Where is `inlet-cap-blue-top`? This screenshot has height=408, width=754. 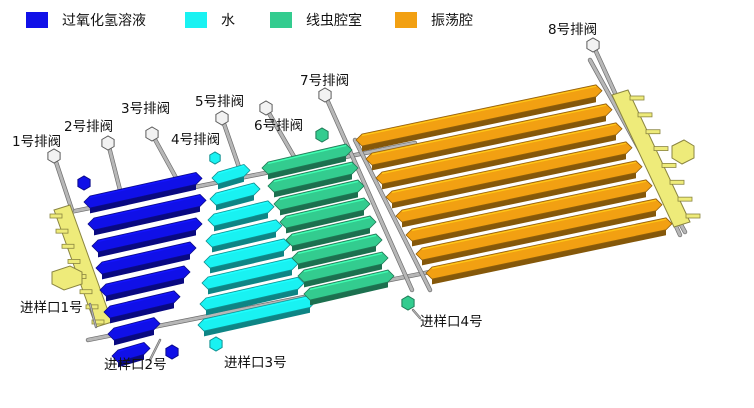
inlet-cap-blue-top is located at coordinates (84, 183).